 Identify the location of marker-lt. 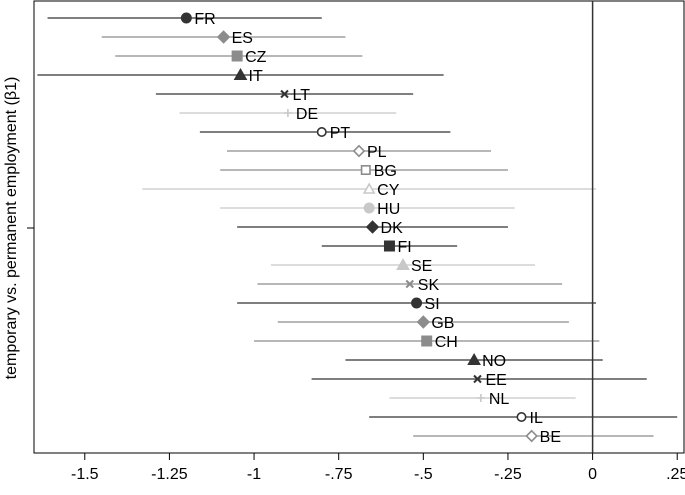
(284, 94).